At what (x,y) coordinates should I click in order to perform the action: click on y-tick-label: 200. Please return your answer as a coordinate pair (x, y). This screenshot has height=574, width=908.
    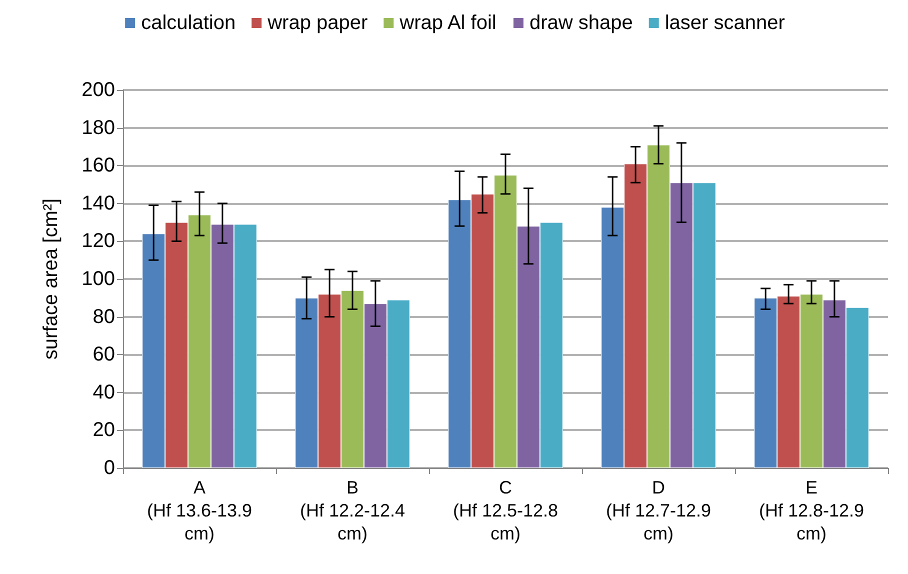
    Looking at the image, I should click on (98, 90).